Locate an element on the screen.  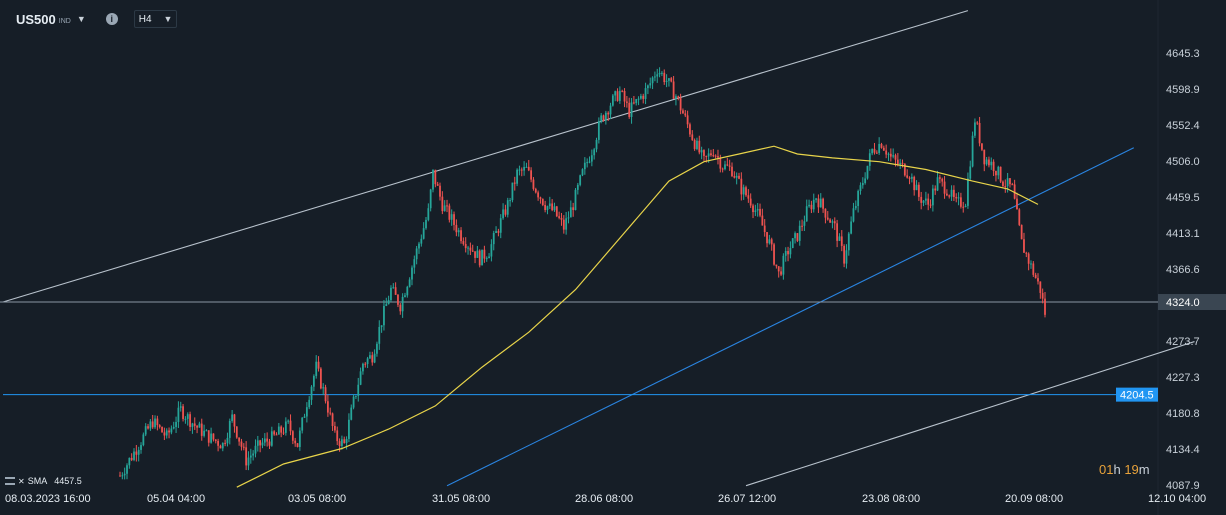
current-price-badge is located at coordinates (1192, 302).